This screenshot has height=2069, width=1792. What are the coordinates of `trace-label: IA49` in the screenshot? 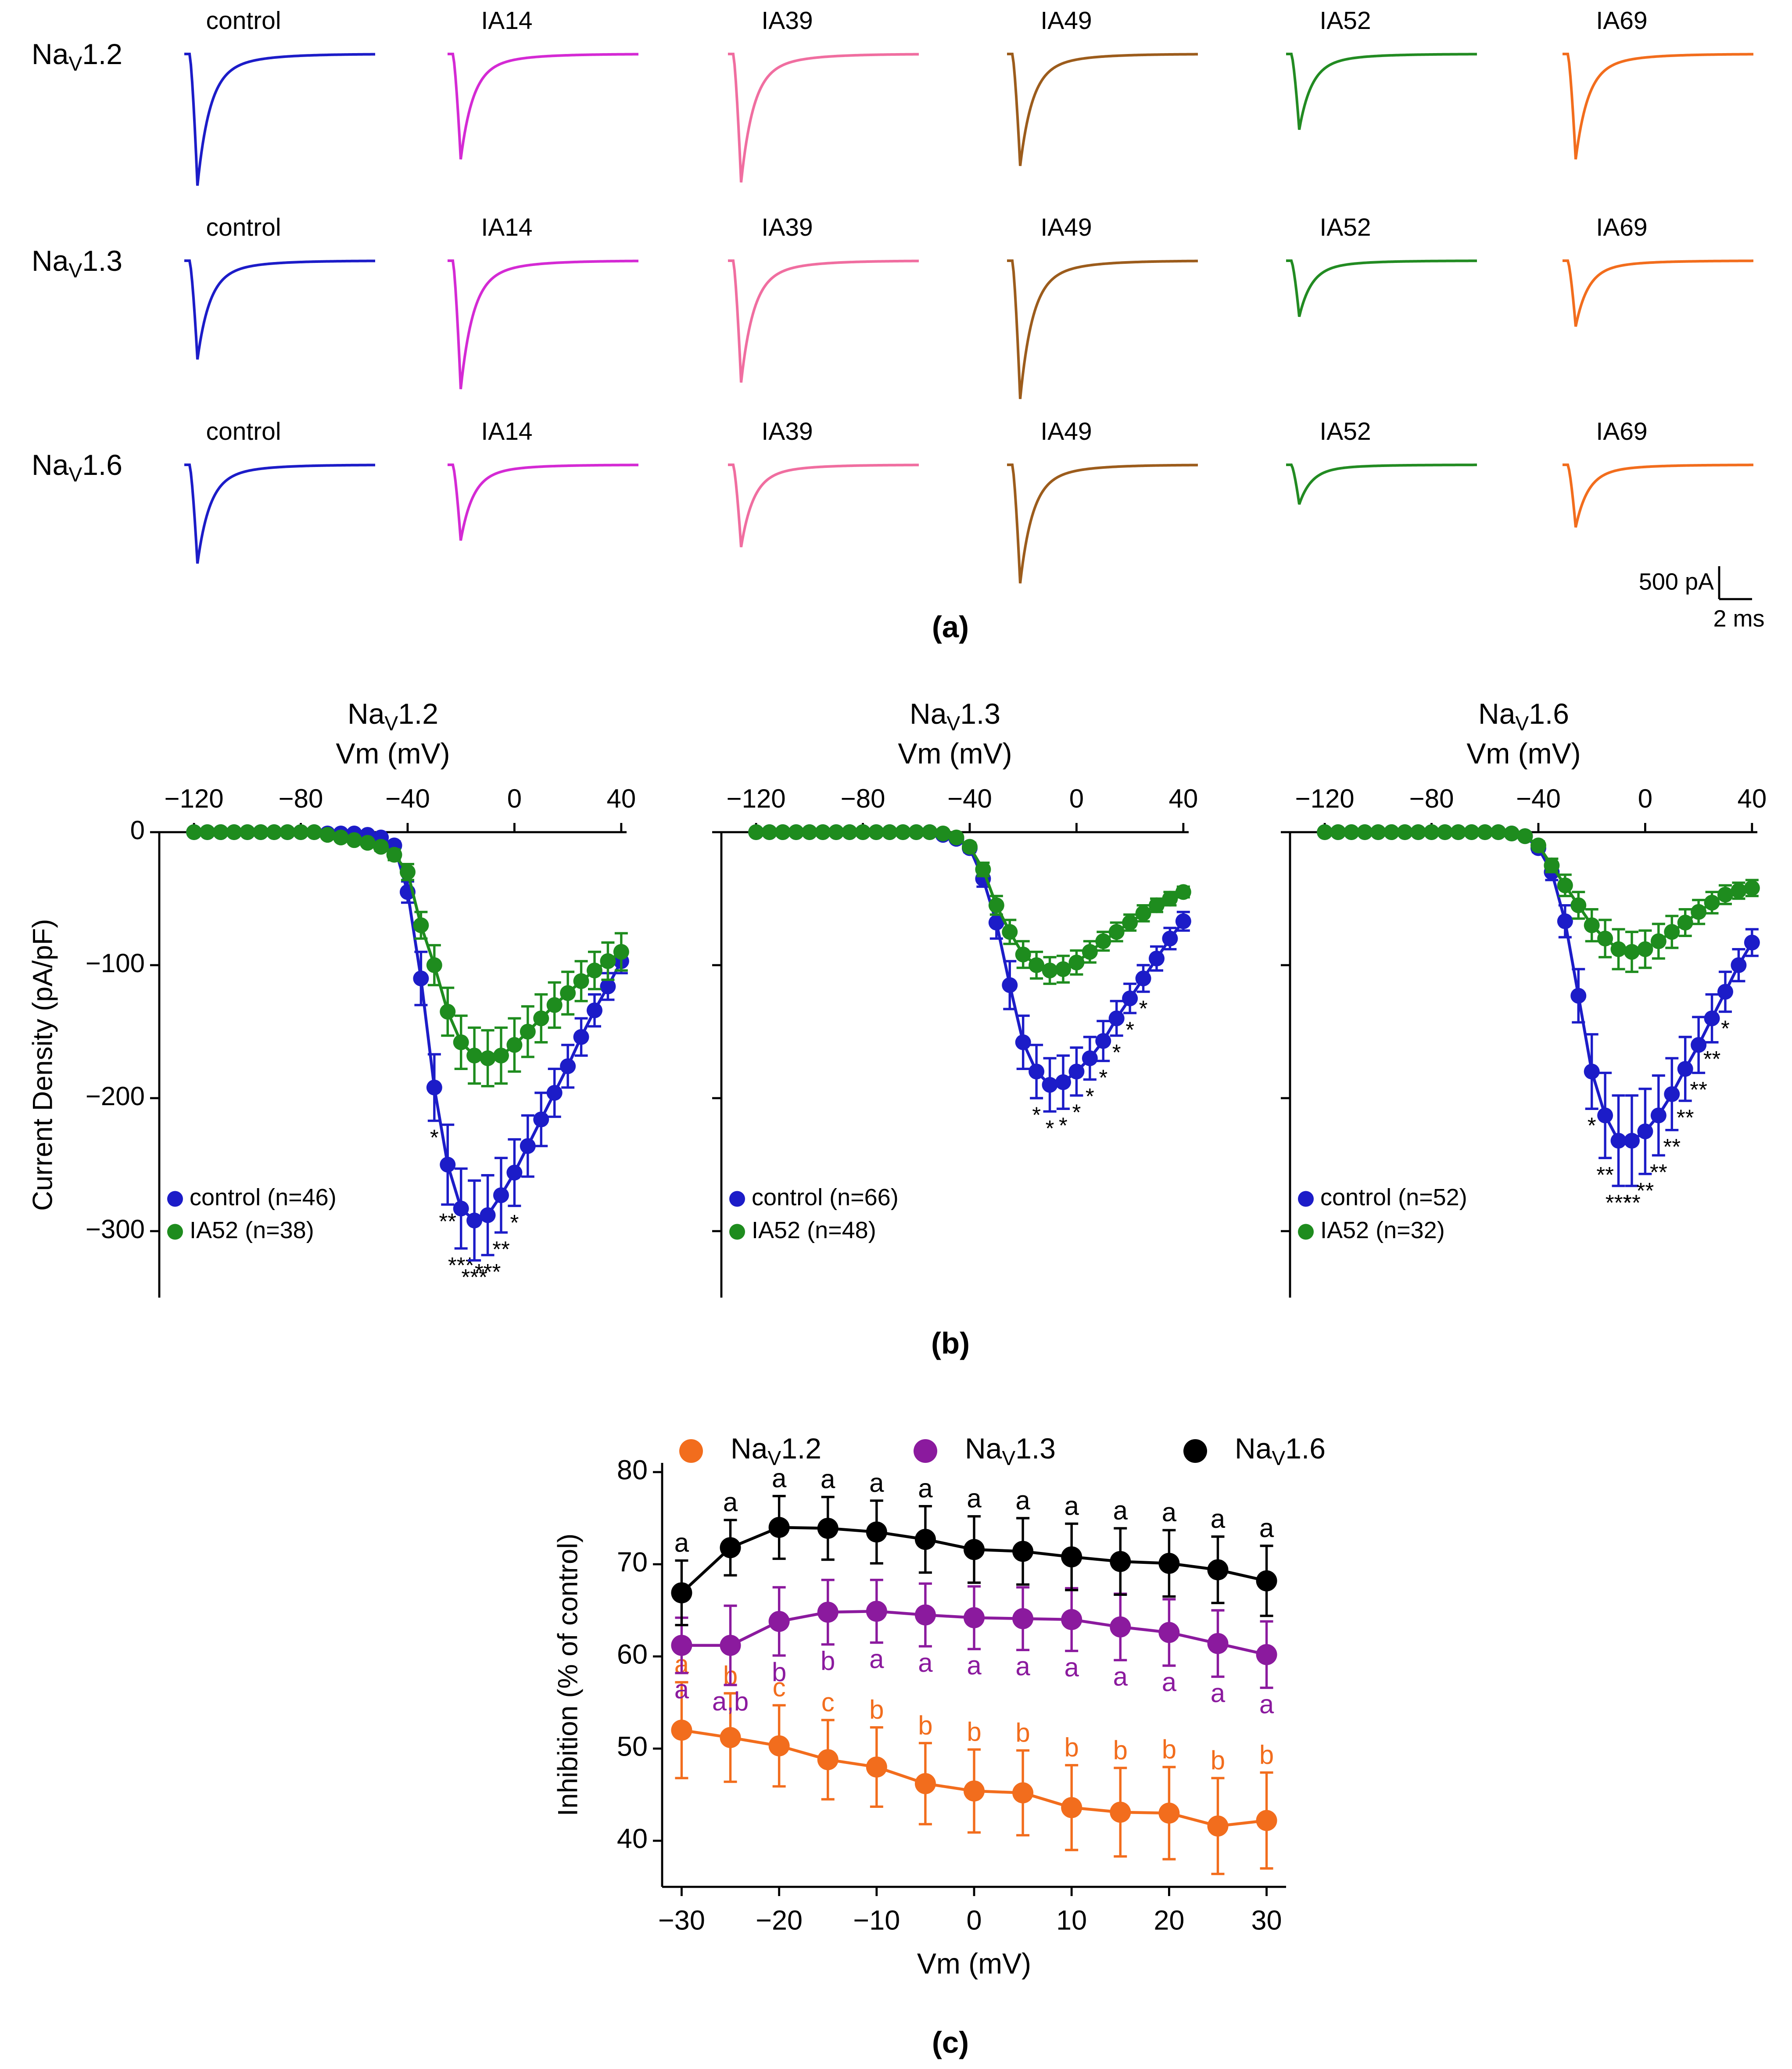 It's located at (1066, 227).